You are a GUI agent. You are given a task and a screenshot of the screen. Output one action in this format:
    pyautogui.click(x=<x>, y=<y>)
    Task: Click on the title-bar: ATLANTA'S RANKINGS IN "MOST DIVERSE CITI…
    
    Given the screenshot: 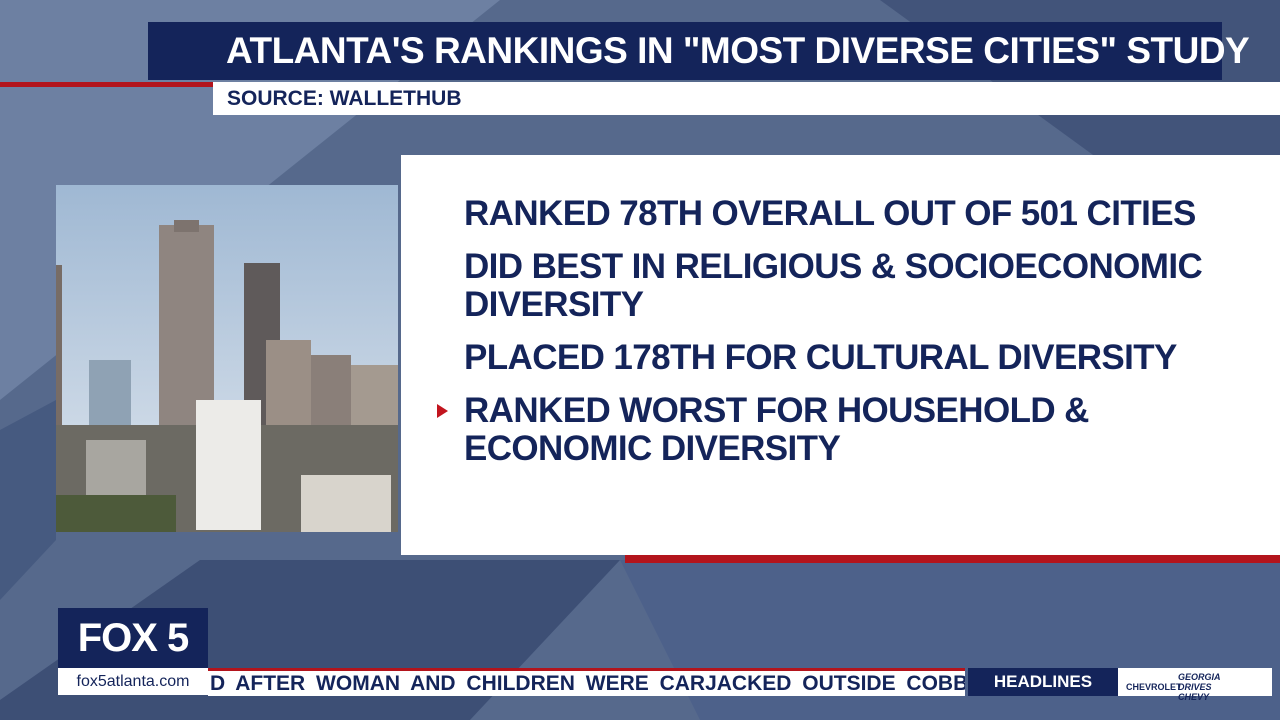 What is the action you would take?
    pyautogui.click(x=699, y=51)
    